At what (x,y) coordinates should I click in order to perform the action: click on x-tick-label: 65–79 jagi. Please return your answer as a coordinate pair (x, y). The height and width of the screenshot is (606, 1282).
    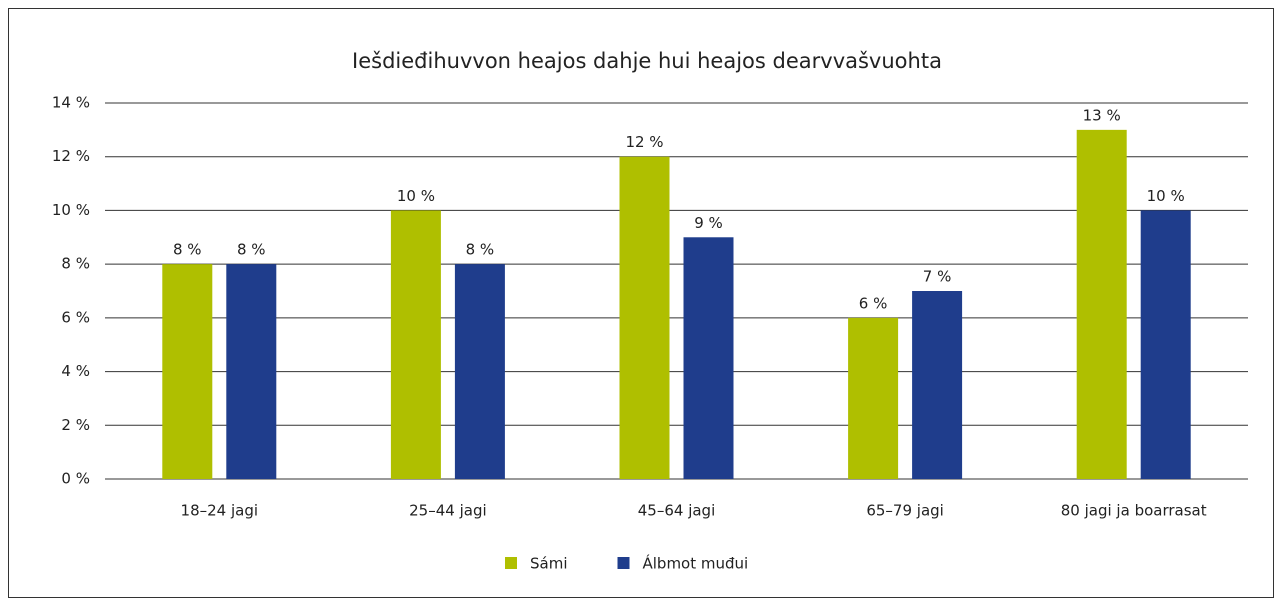
    Looking at the image, I should click on (905, 511).